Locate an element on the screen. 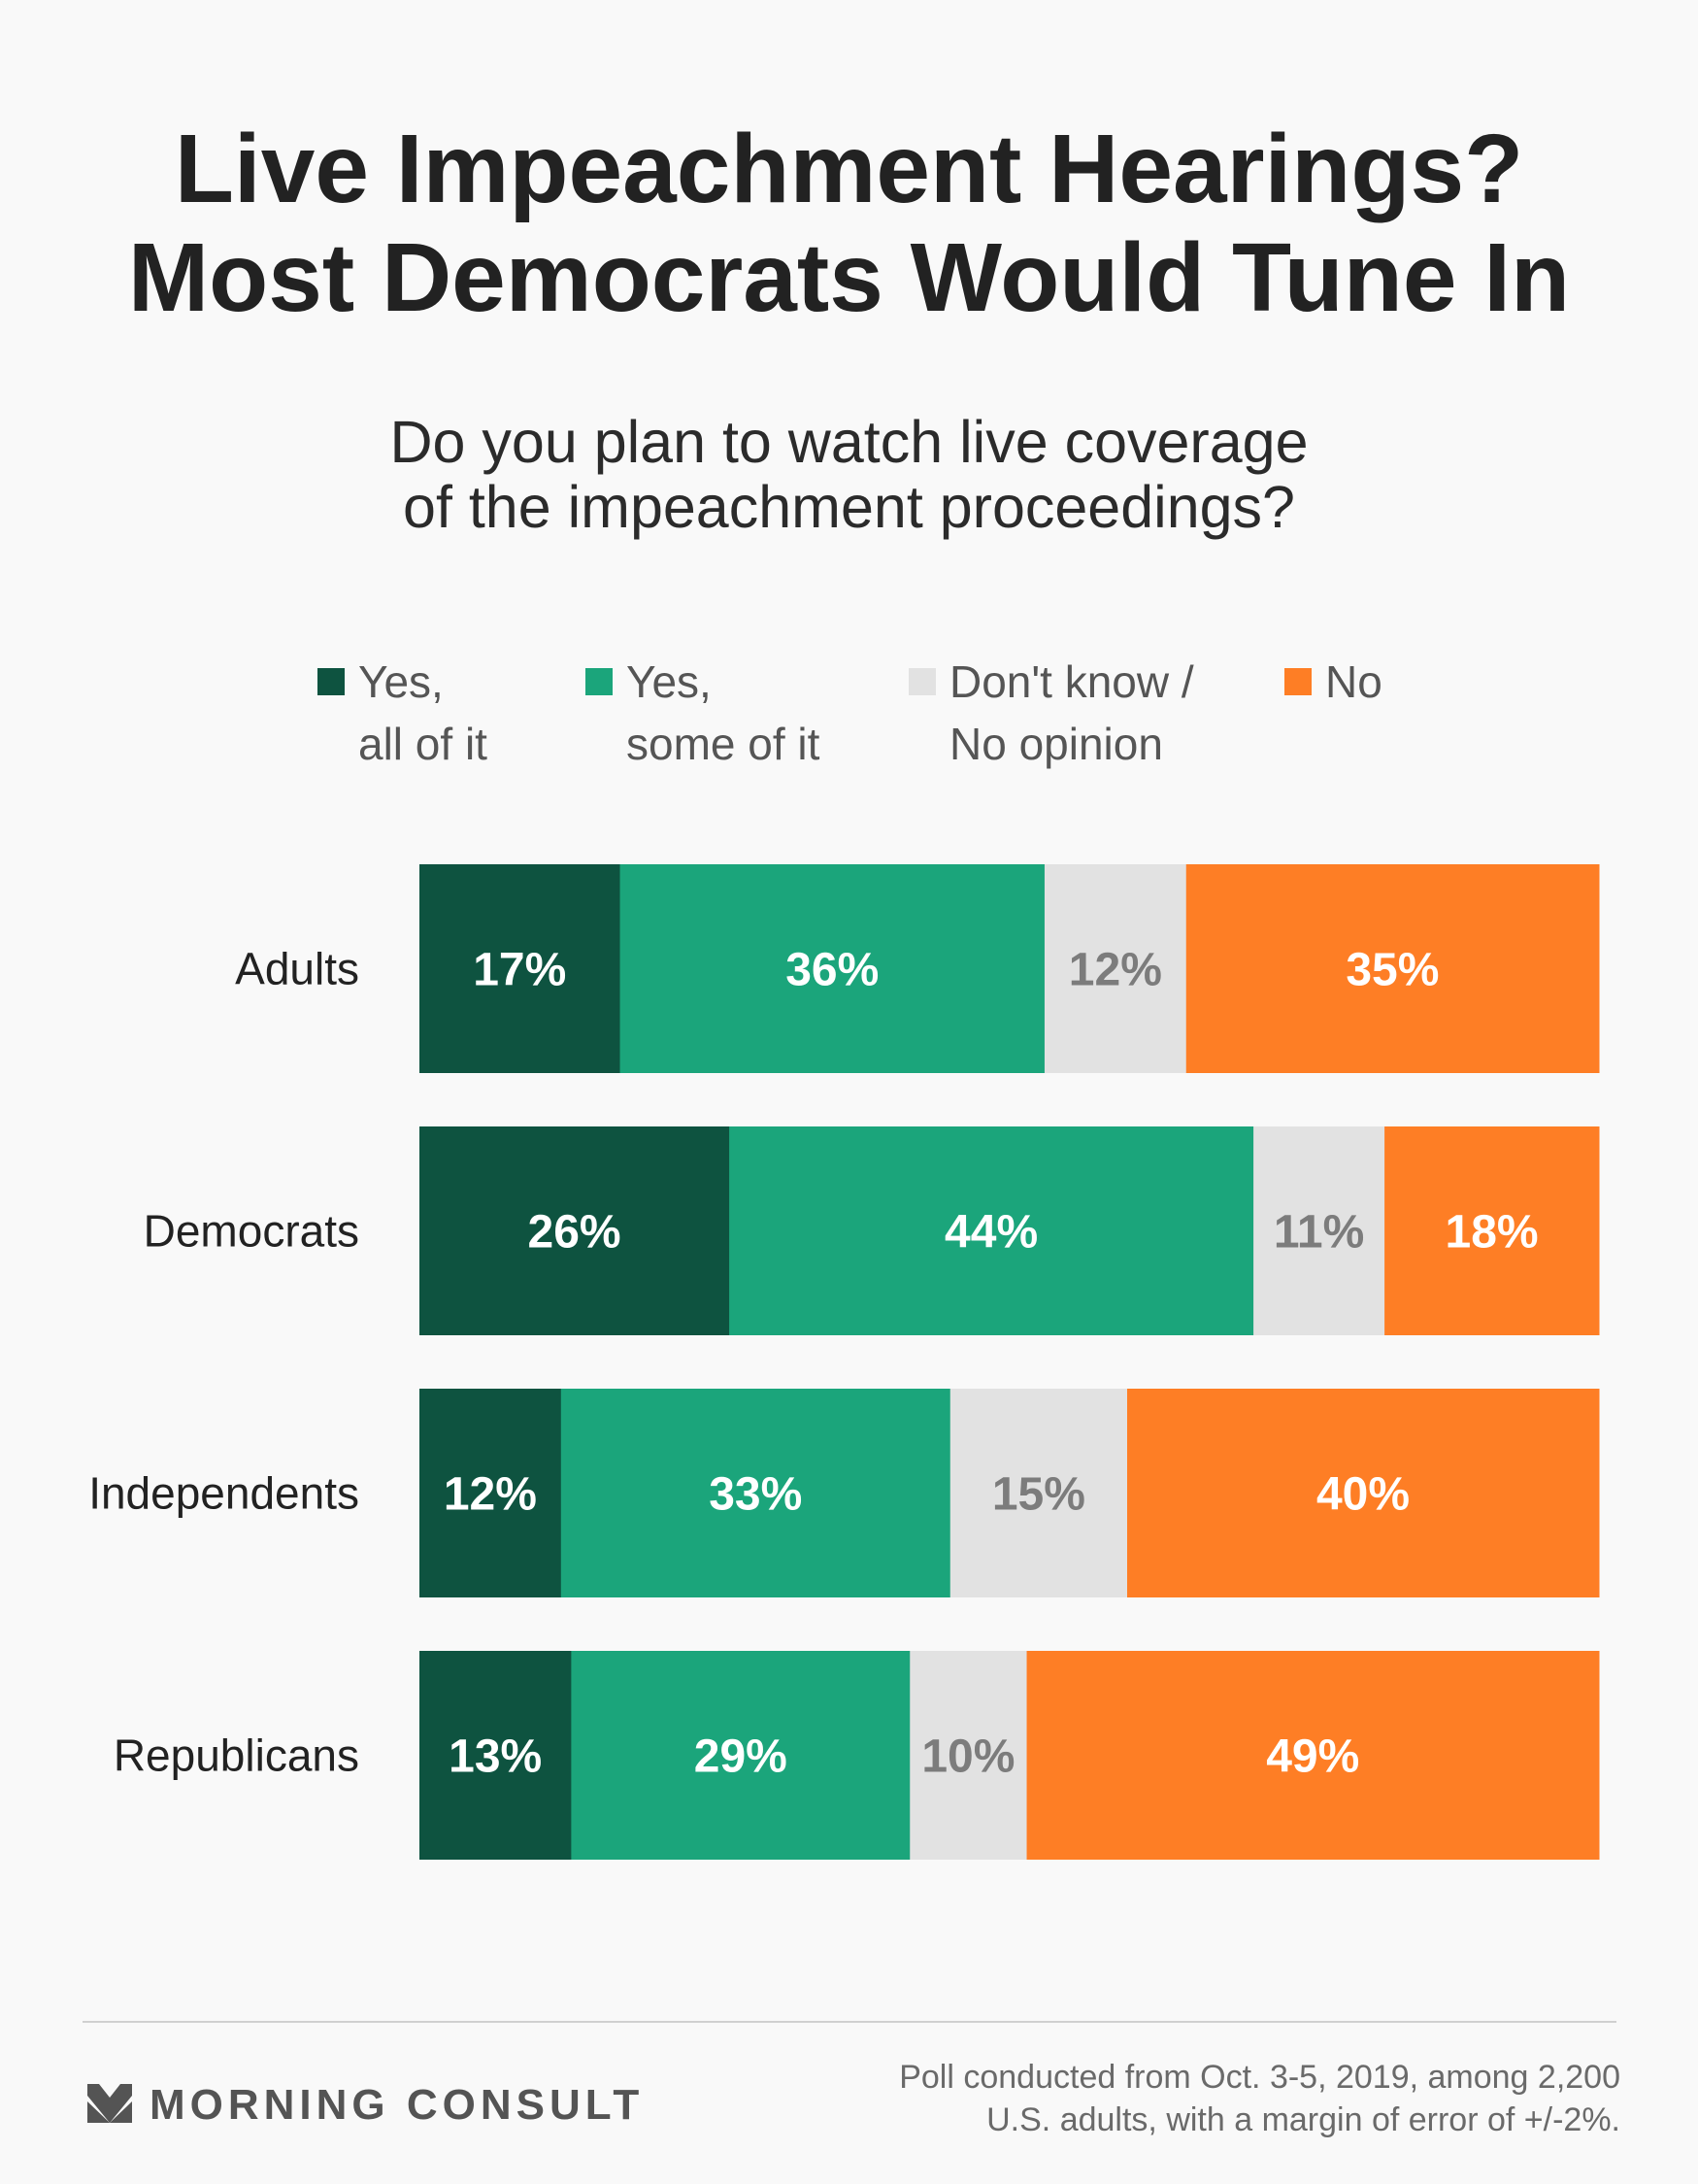 This screenshot has width=1698, height=2184. footer-divider is located at coordinates (849, 2022).